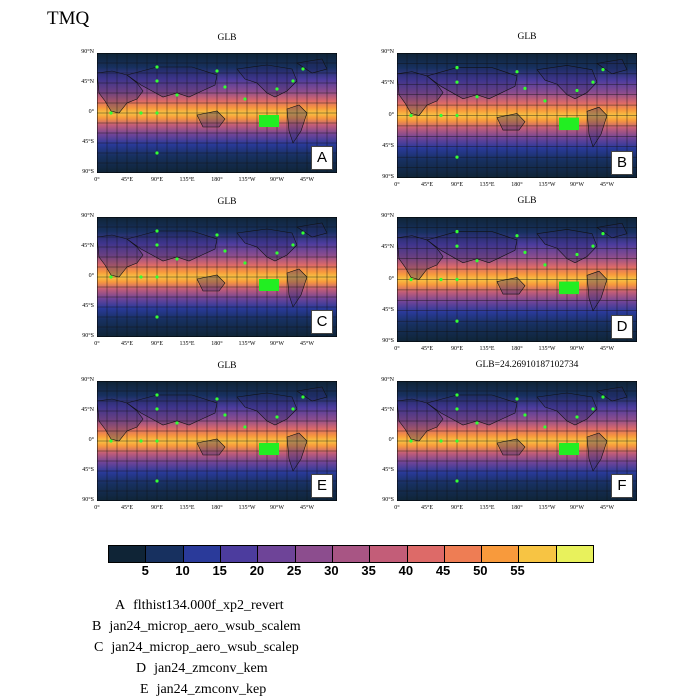 This screenshot has height=700, width=700. I want to click on colorbar-label: 15, so click(219, 570).